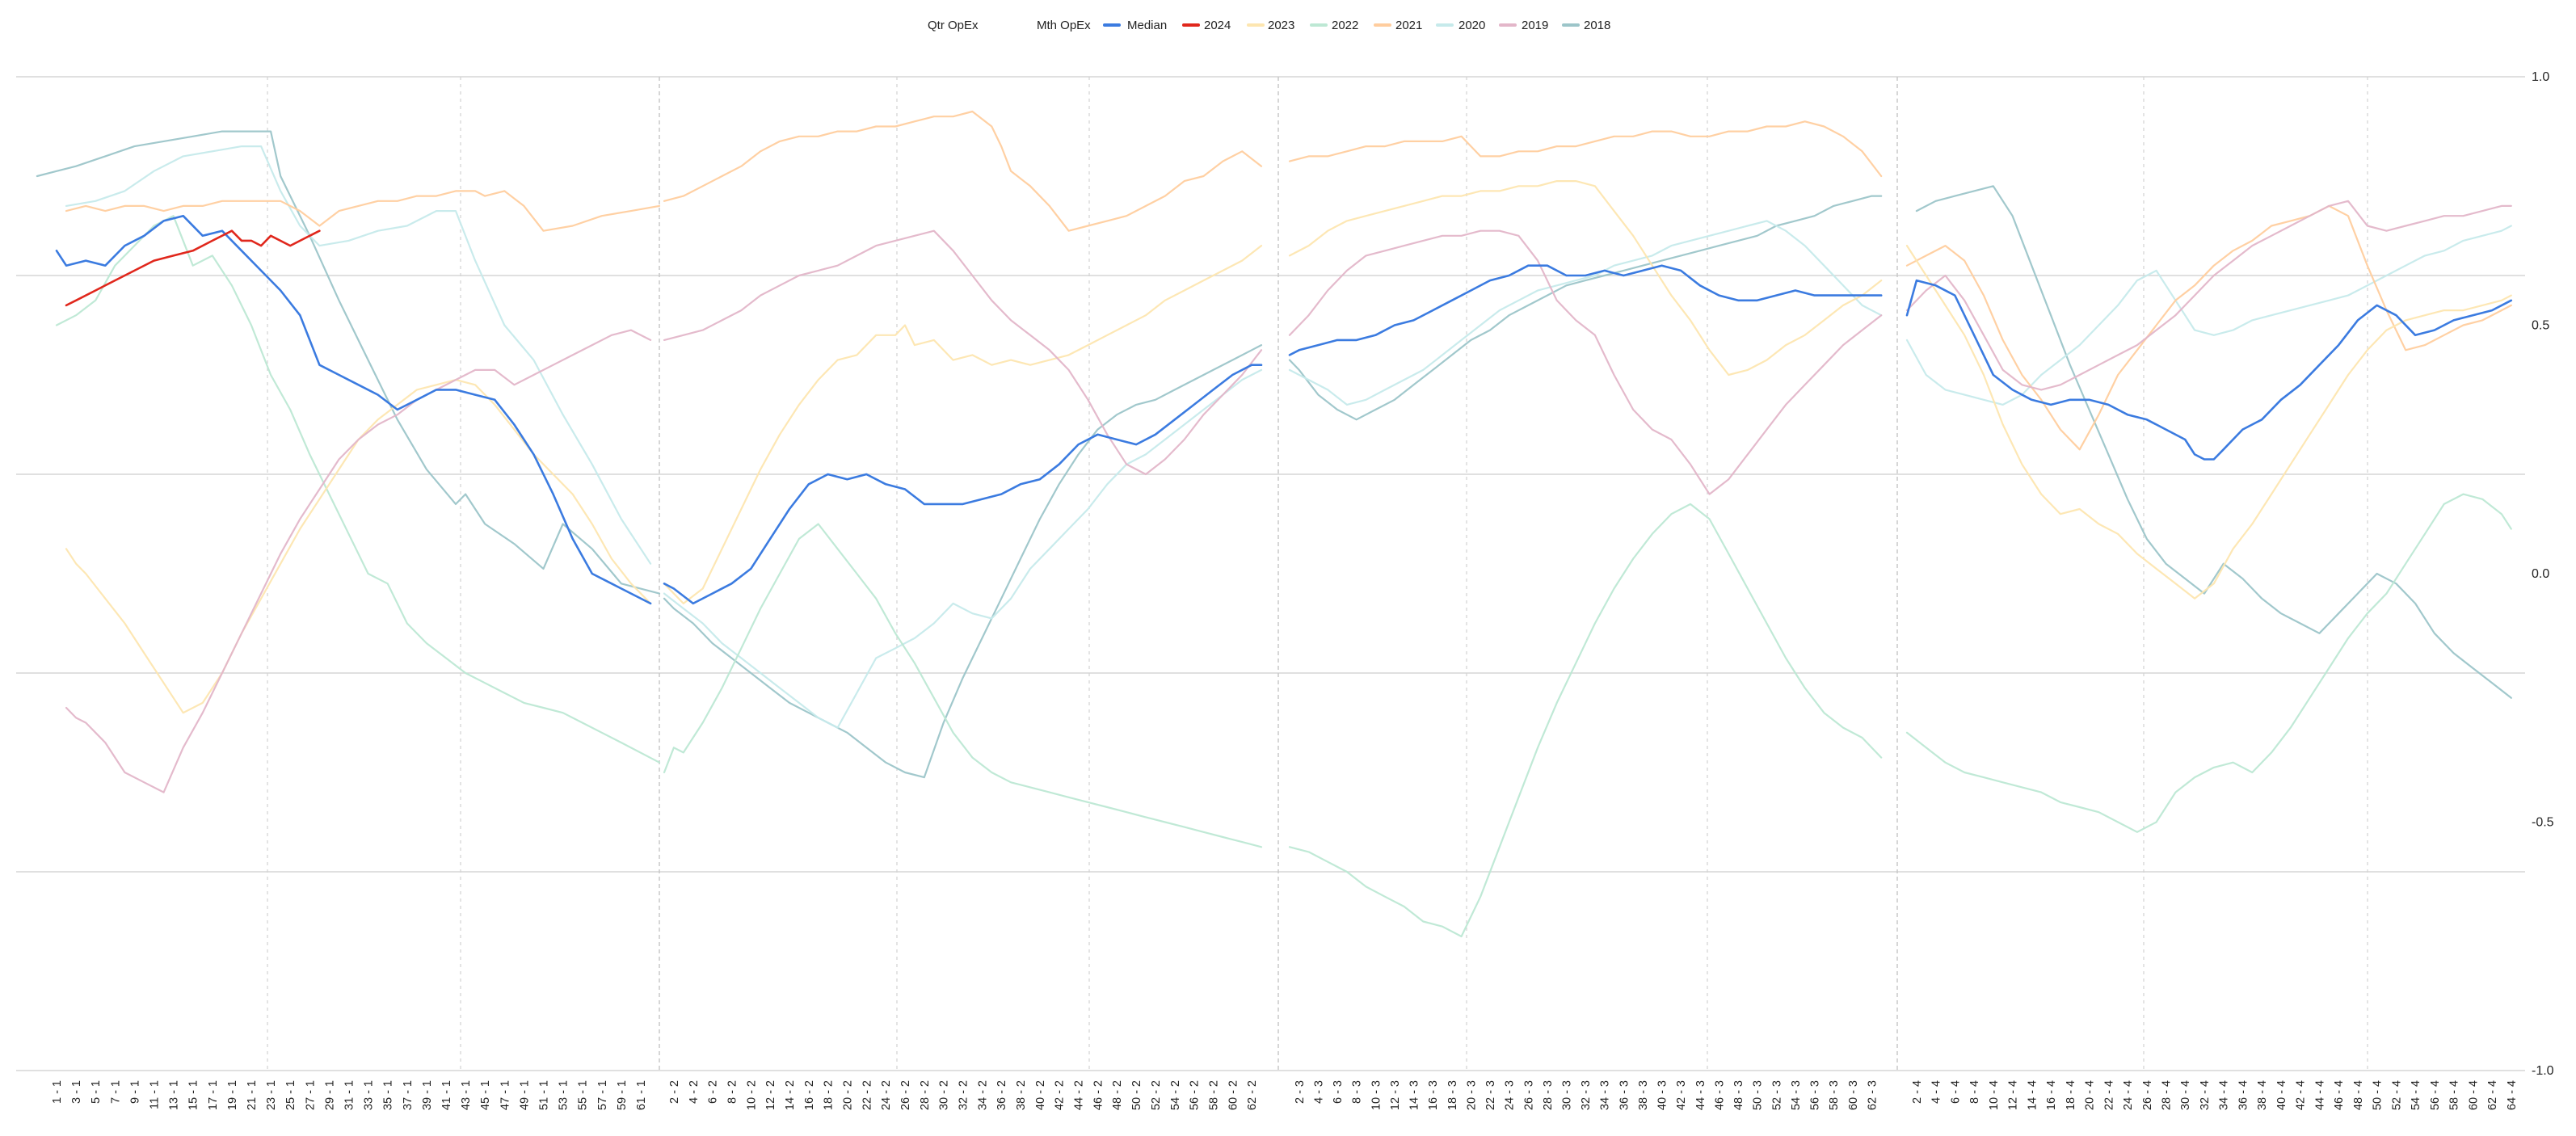 Image resolution: width=2576 pixels, height=1136 pixels. Describe the element at coordinates (1334, 26) in the screenshot. I see `legend-item-2022: 2022` at that location.